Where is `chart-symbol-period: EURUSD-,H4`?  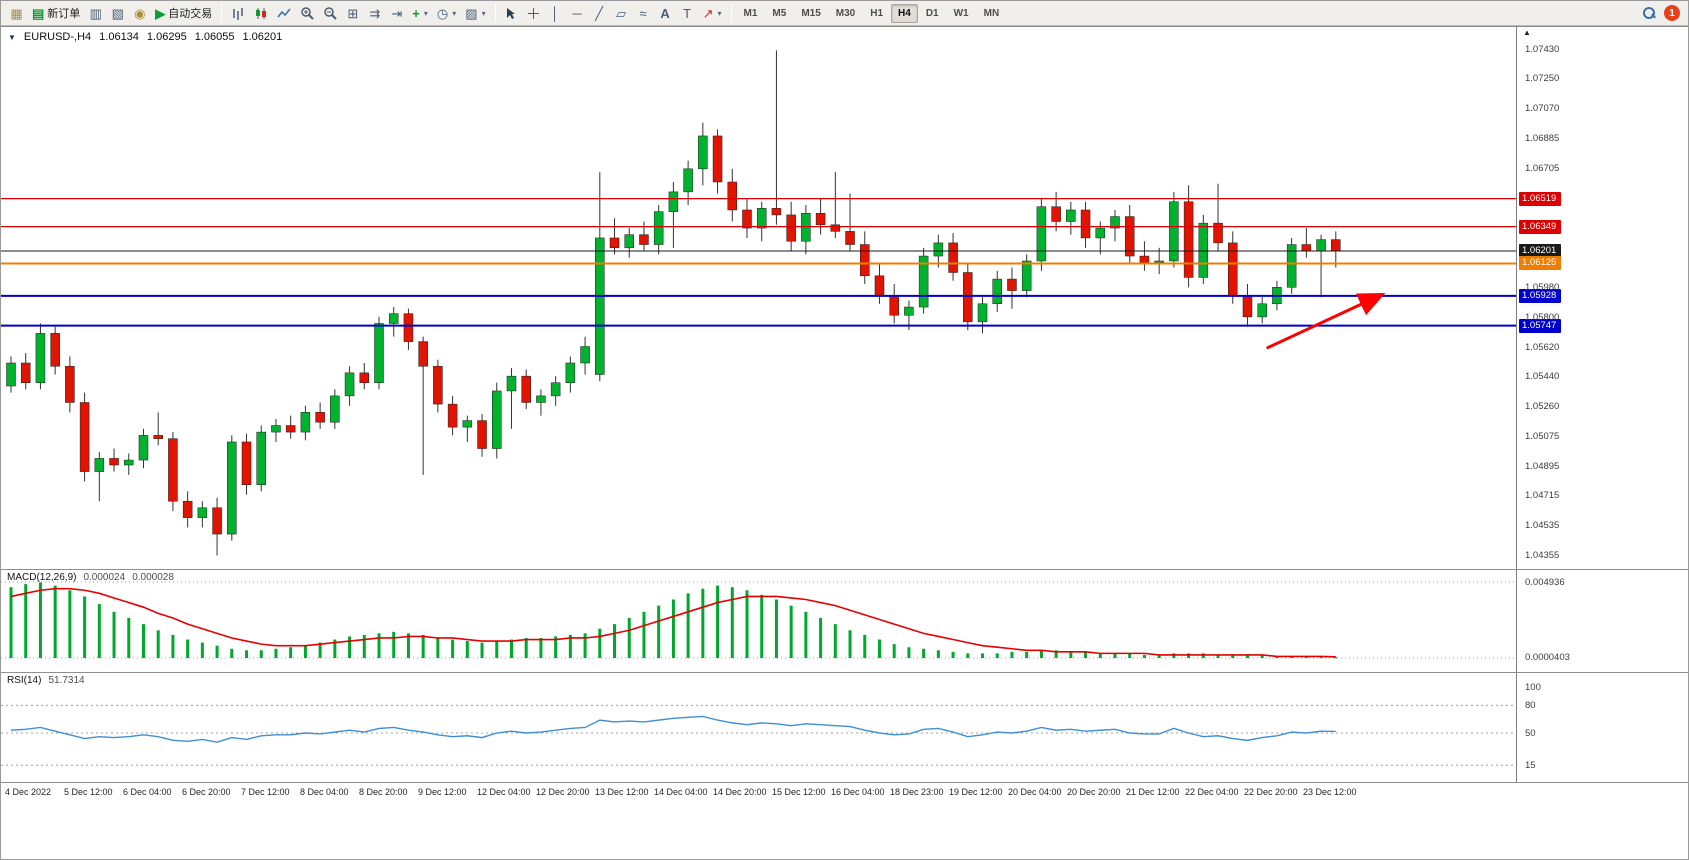 chart-symbol-period: EURUSD-,H4 is located at coordinates (57, 37).